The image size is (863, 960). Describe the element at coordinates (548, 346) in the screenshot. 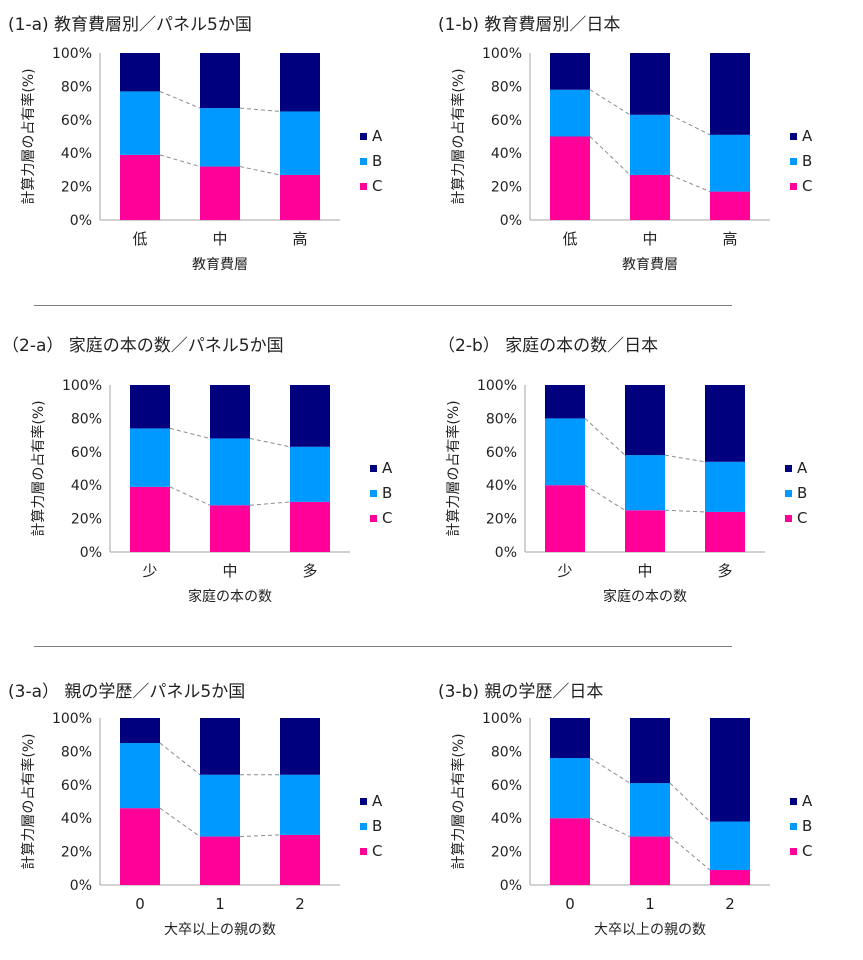

I see `chart-title: （2-b） 家庭の本の数／日本` at that location.